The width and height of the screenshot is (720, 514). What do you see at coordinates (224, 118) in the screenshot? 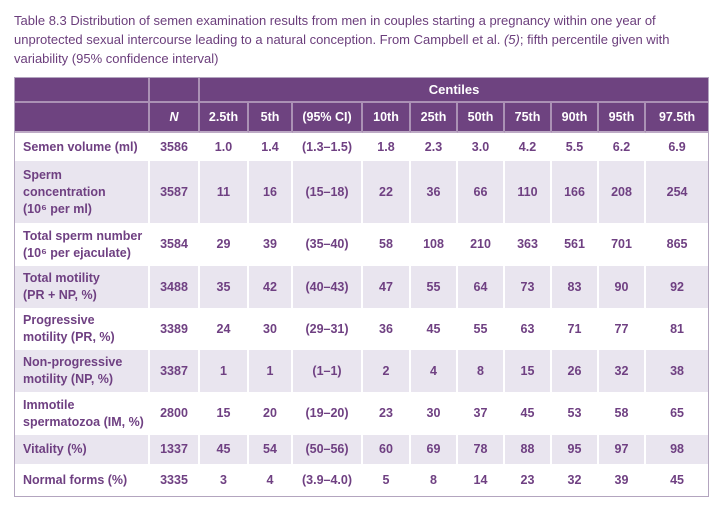
I see `centile-column-header: 2.5th` at bounding box center [224, 118].